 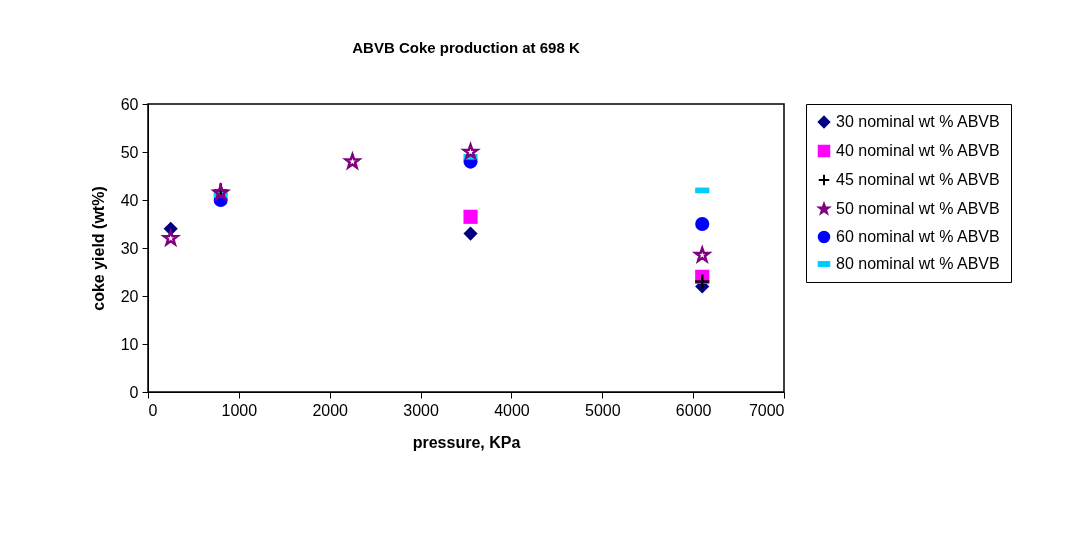 I want to click on y-tick-label: 40, so click(x=129, y=200).